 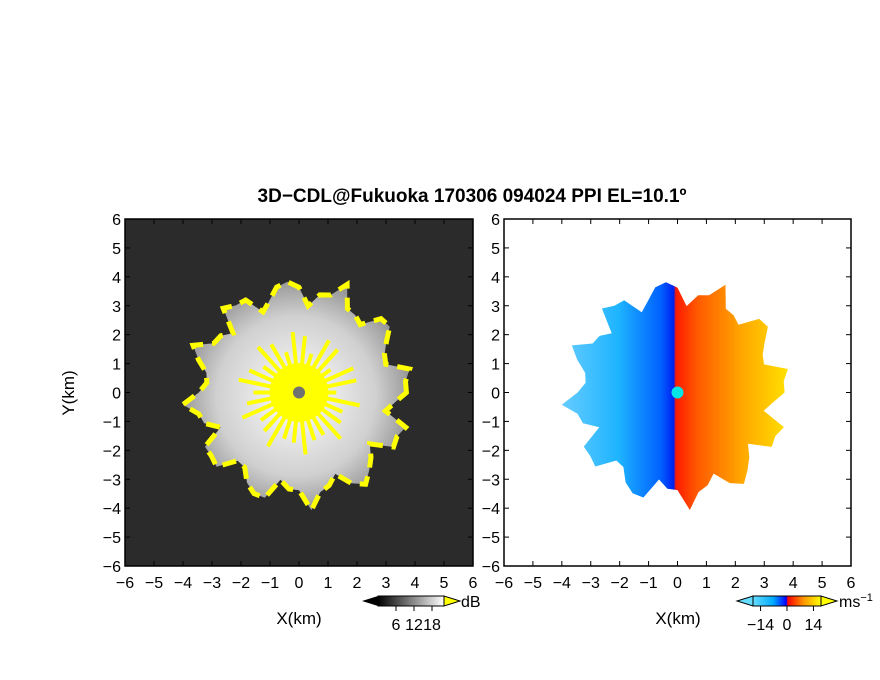 I want to click on reflectivity-ylabel: Y(km), so click(x=68, y=392).